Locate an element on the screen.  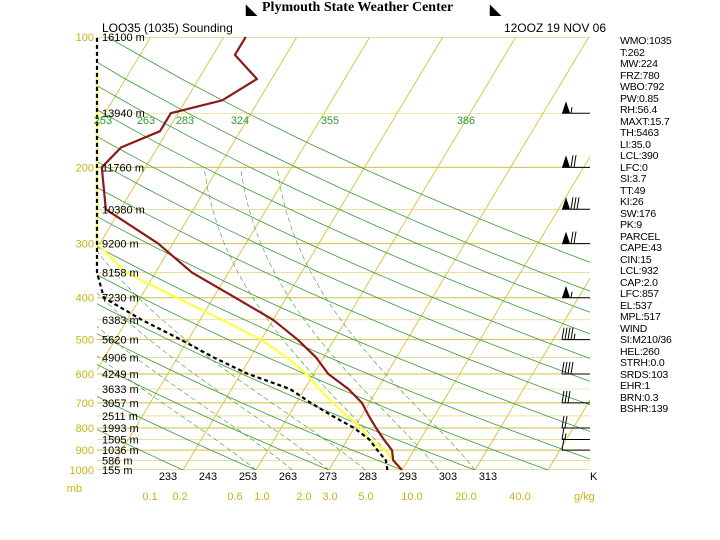
mixing-ratio-tick-label: 2.0 is located at coordinates (303, 497).